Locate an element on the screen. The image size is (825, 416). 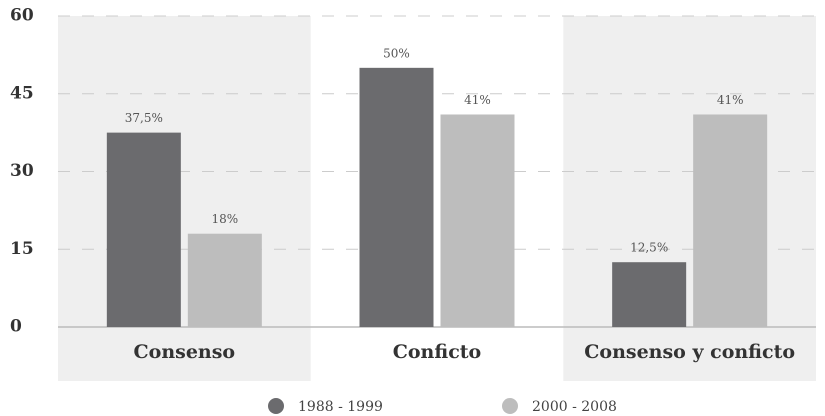
x-tick-label: Consenso y conficto is located at coordinates (689, 352).